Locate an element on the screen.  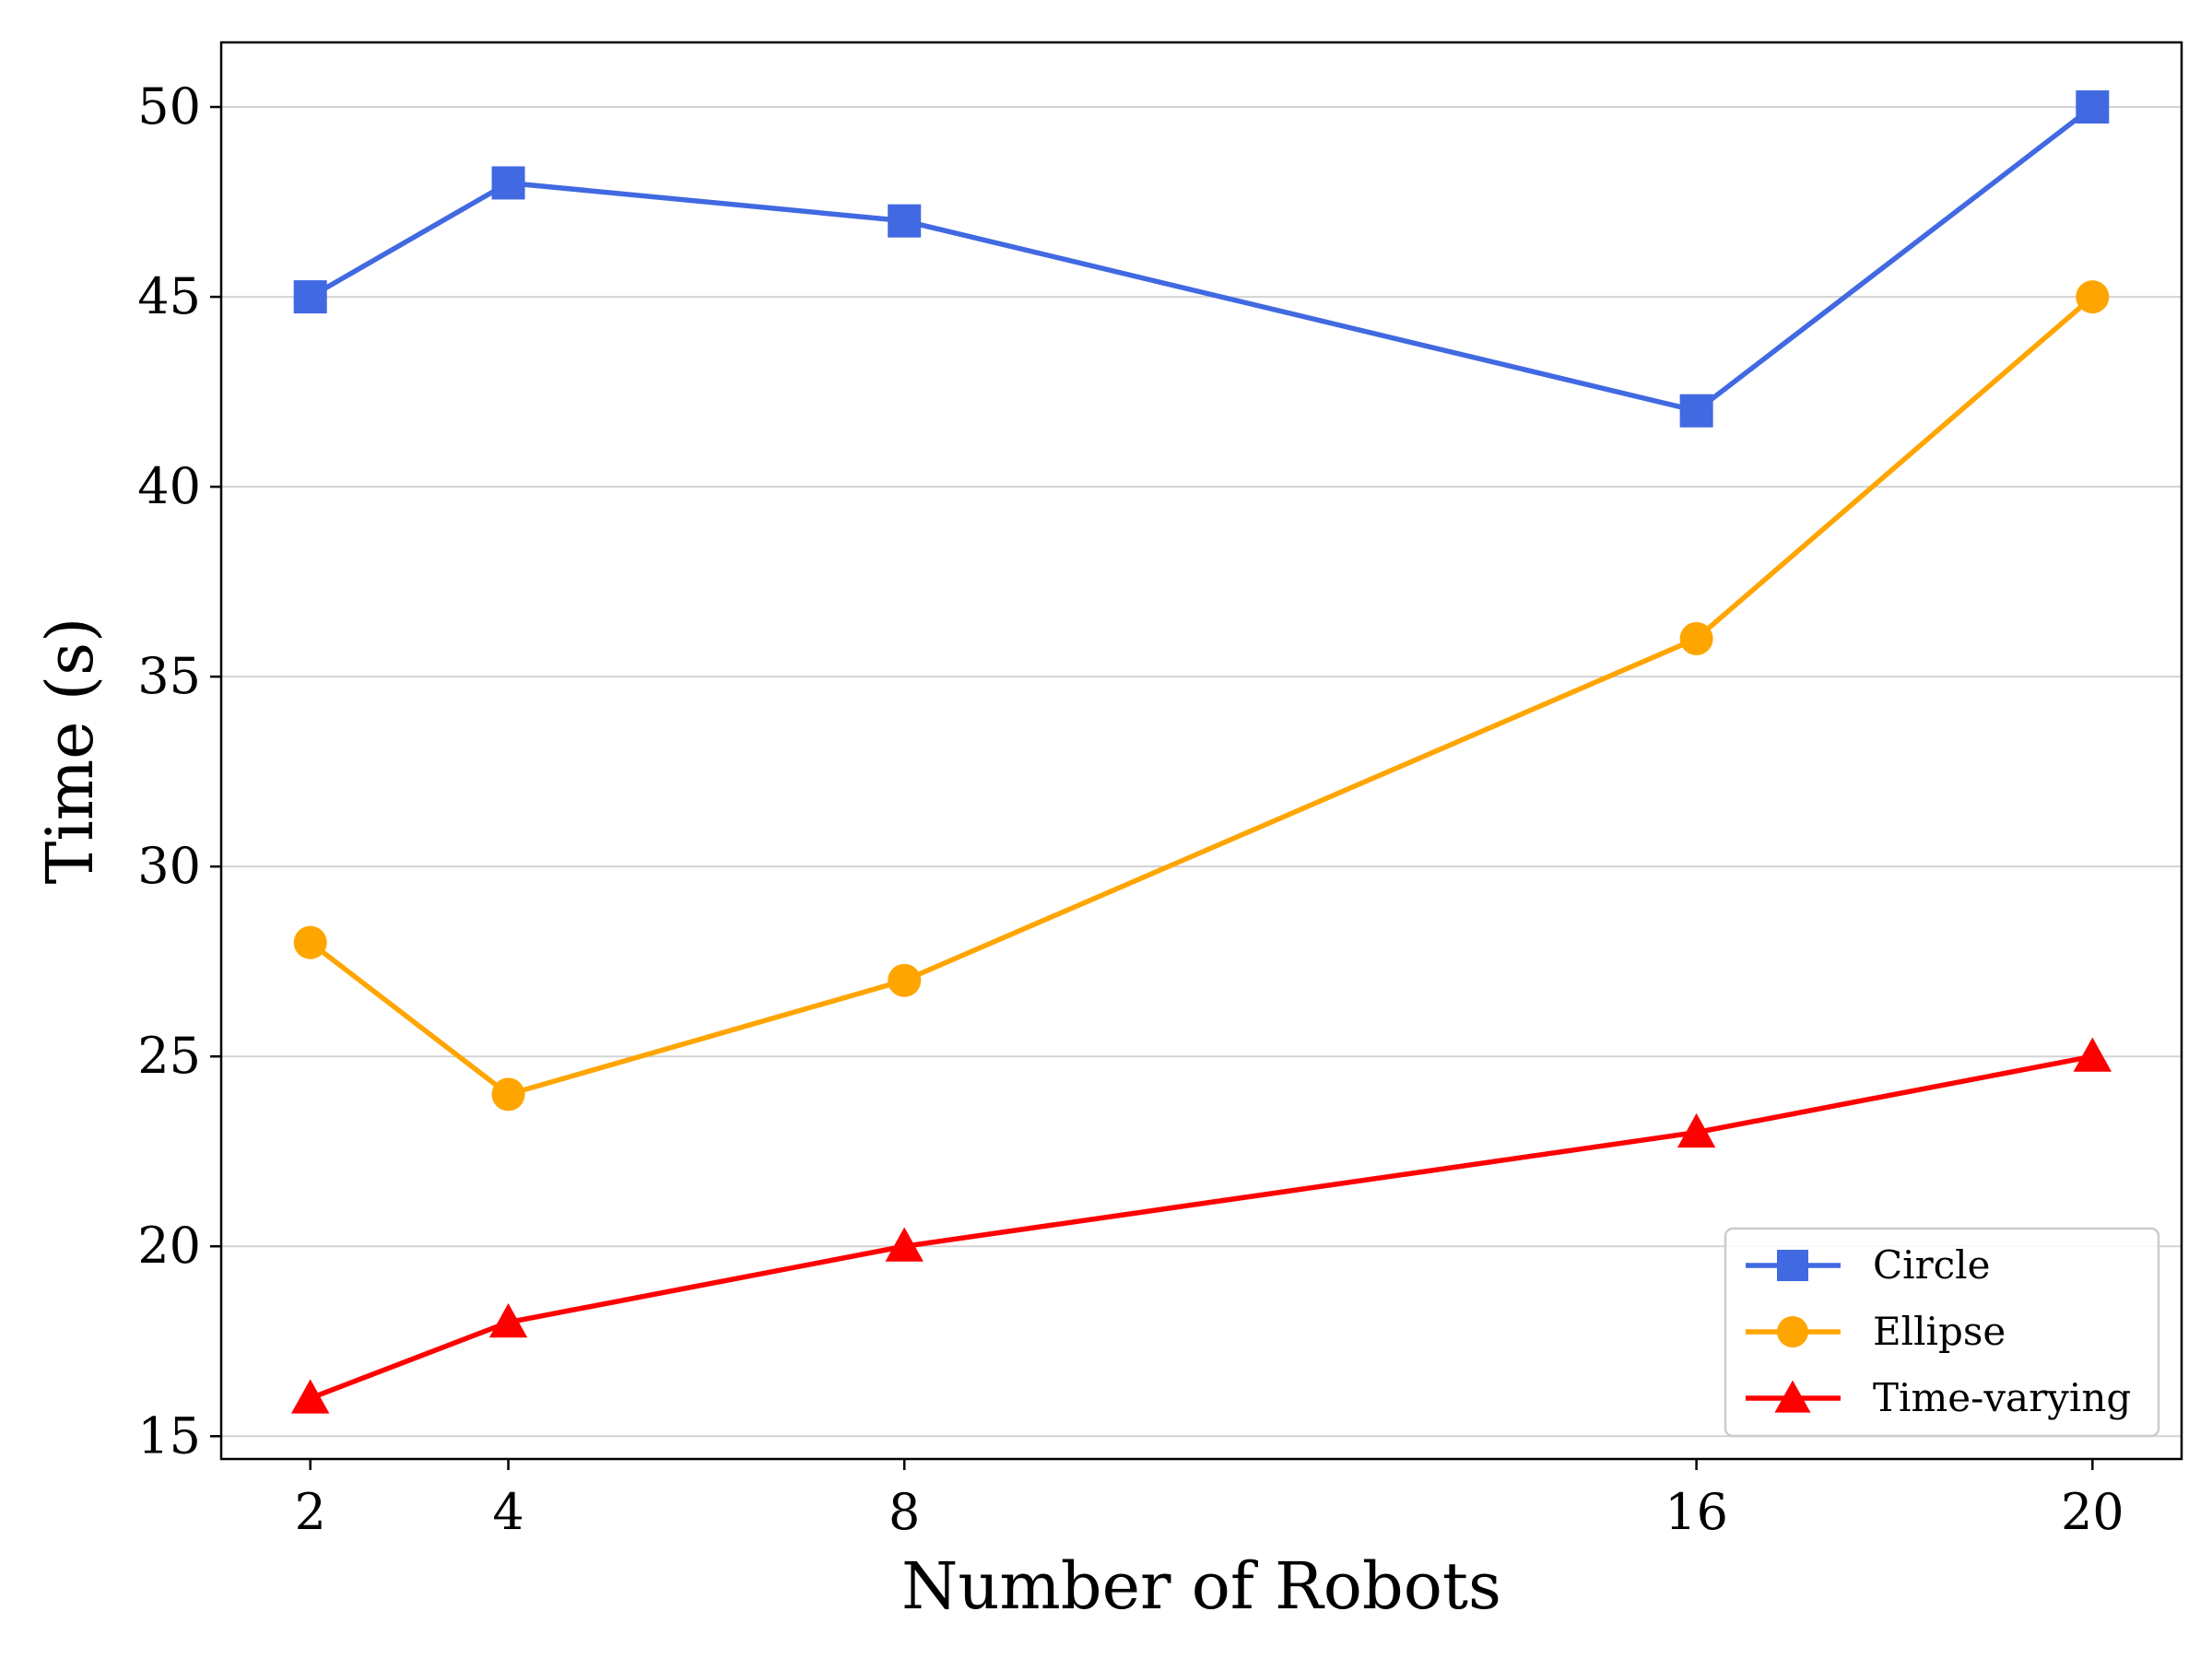
x-tick-label-8: 8 is located at coordinates (904, 1512).